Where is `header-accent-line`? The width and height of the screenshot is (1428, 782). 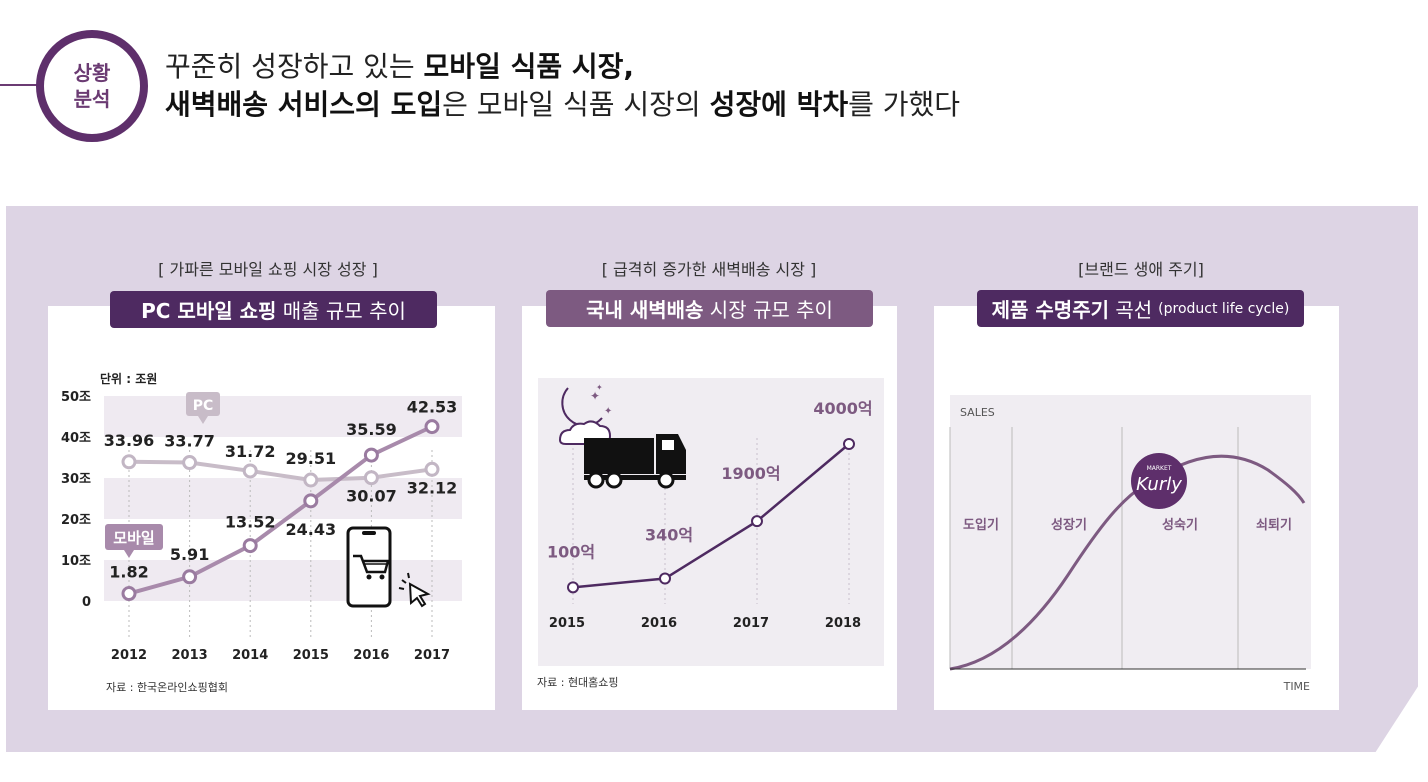
header-accent-line is located at coordinates (20, 85).